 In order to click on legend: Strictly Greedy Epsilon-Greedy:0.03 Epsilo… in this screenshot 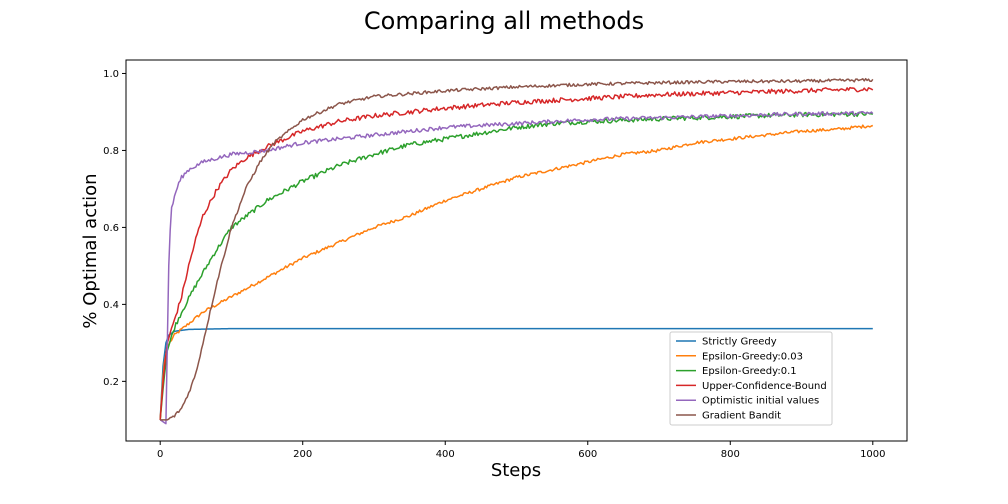, I will do `click(751, 378)`.